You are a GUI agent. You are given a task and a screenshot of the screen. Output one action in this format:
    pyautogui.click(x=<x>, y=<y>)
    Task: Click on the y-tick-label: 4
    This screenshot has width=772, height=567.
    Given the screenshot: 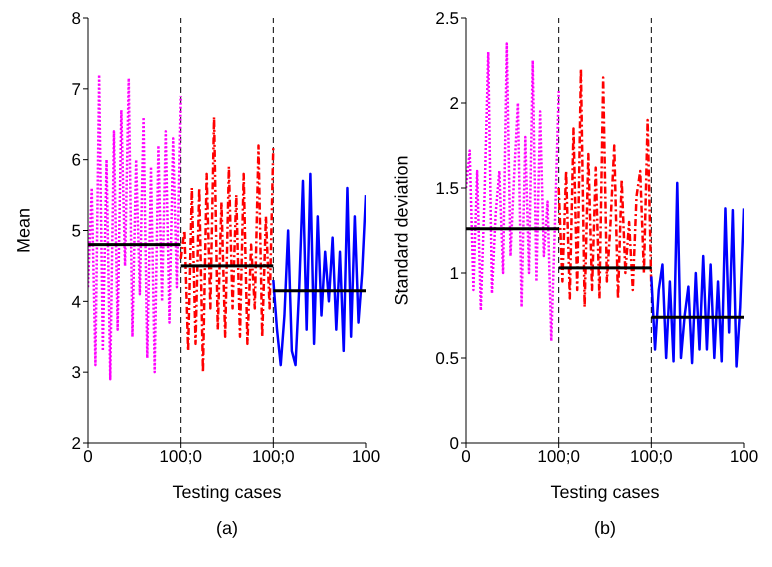 What is the action you would take?
    pyautogui.click(x=76, y=302)
    